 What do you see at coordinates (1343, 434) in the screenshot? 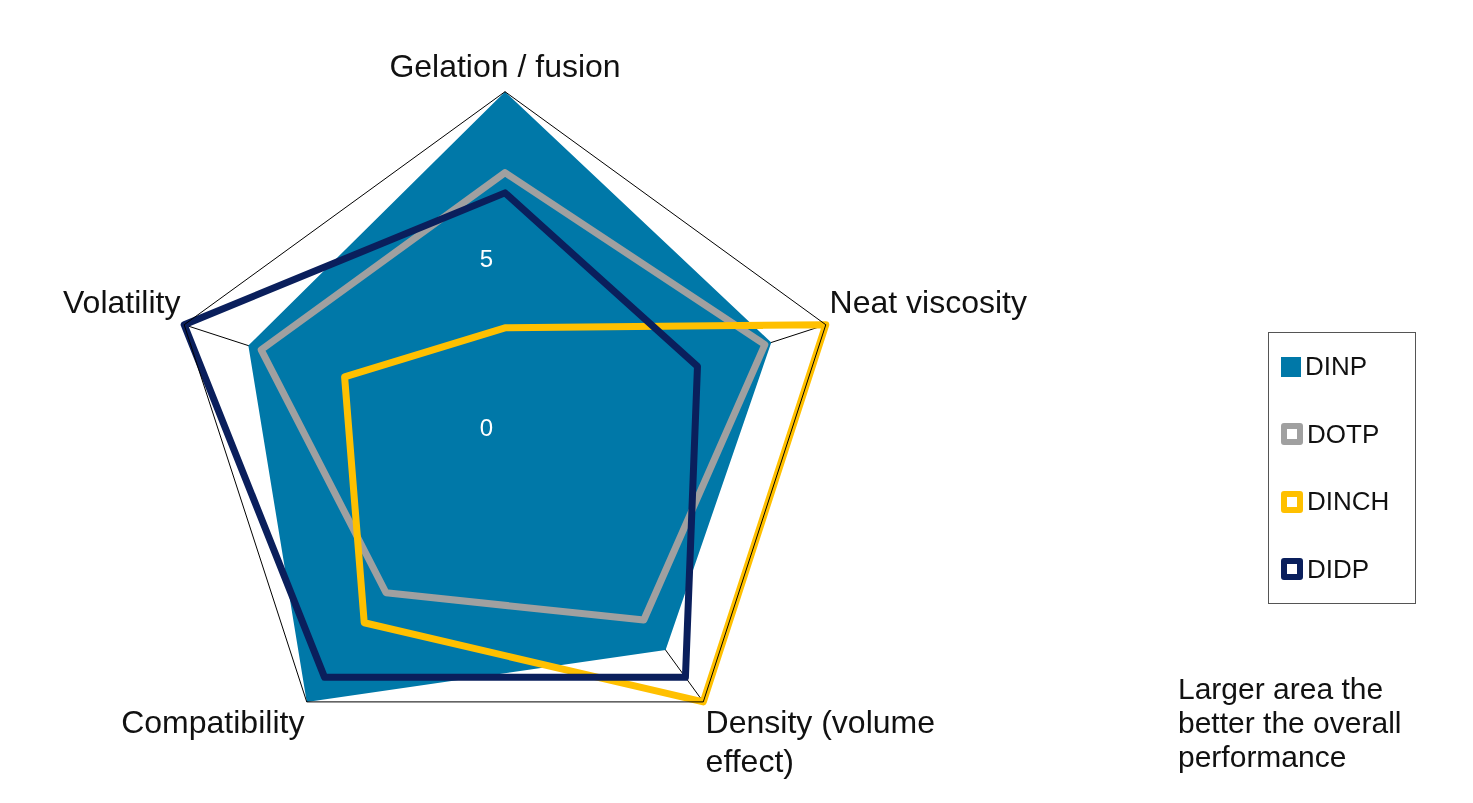
I see `legend-label: DOTP` at bounding box center [1343, 434].